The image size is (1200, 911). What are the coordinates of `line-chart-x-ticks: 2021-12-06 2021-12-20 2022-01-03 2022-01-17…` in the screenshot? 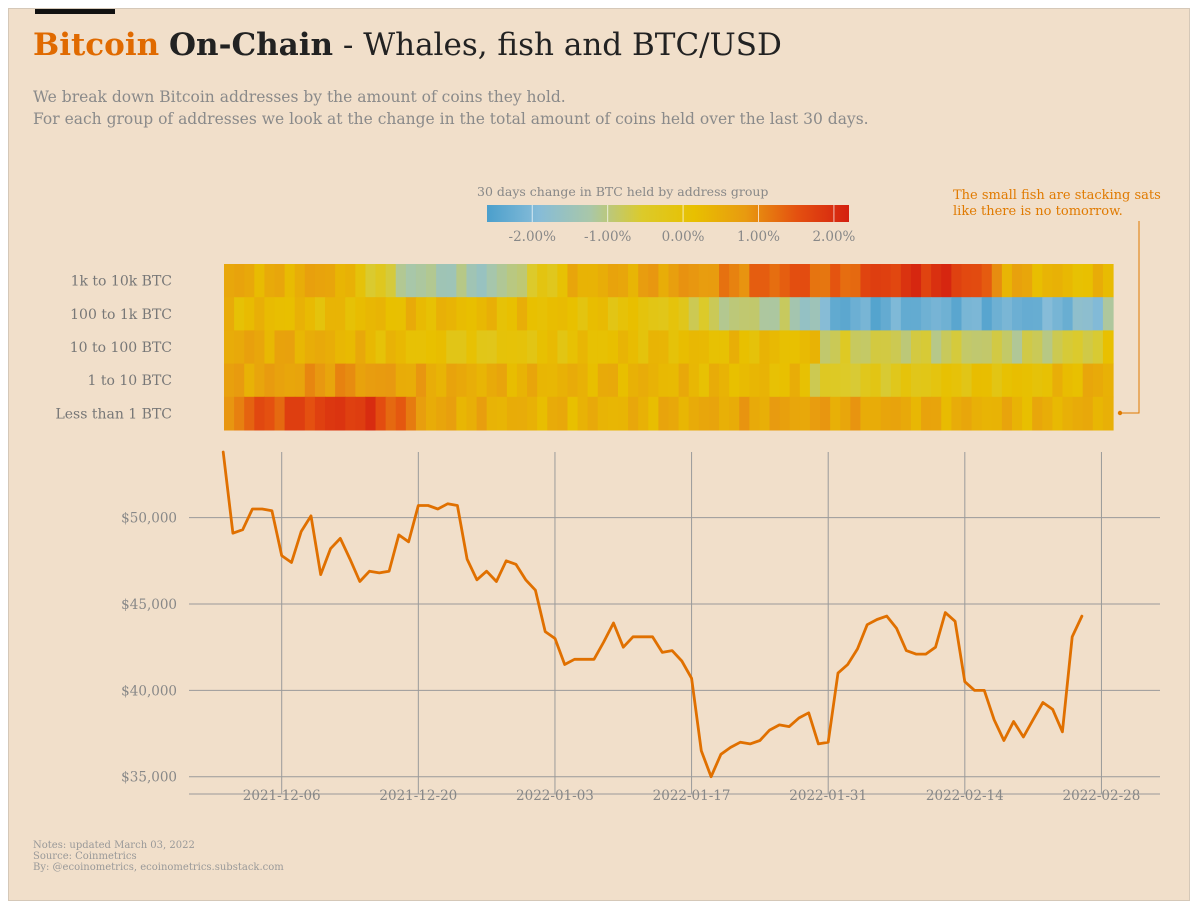 It's located at (692, 796).